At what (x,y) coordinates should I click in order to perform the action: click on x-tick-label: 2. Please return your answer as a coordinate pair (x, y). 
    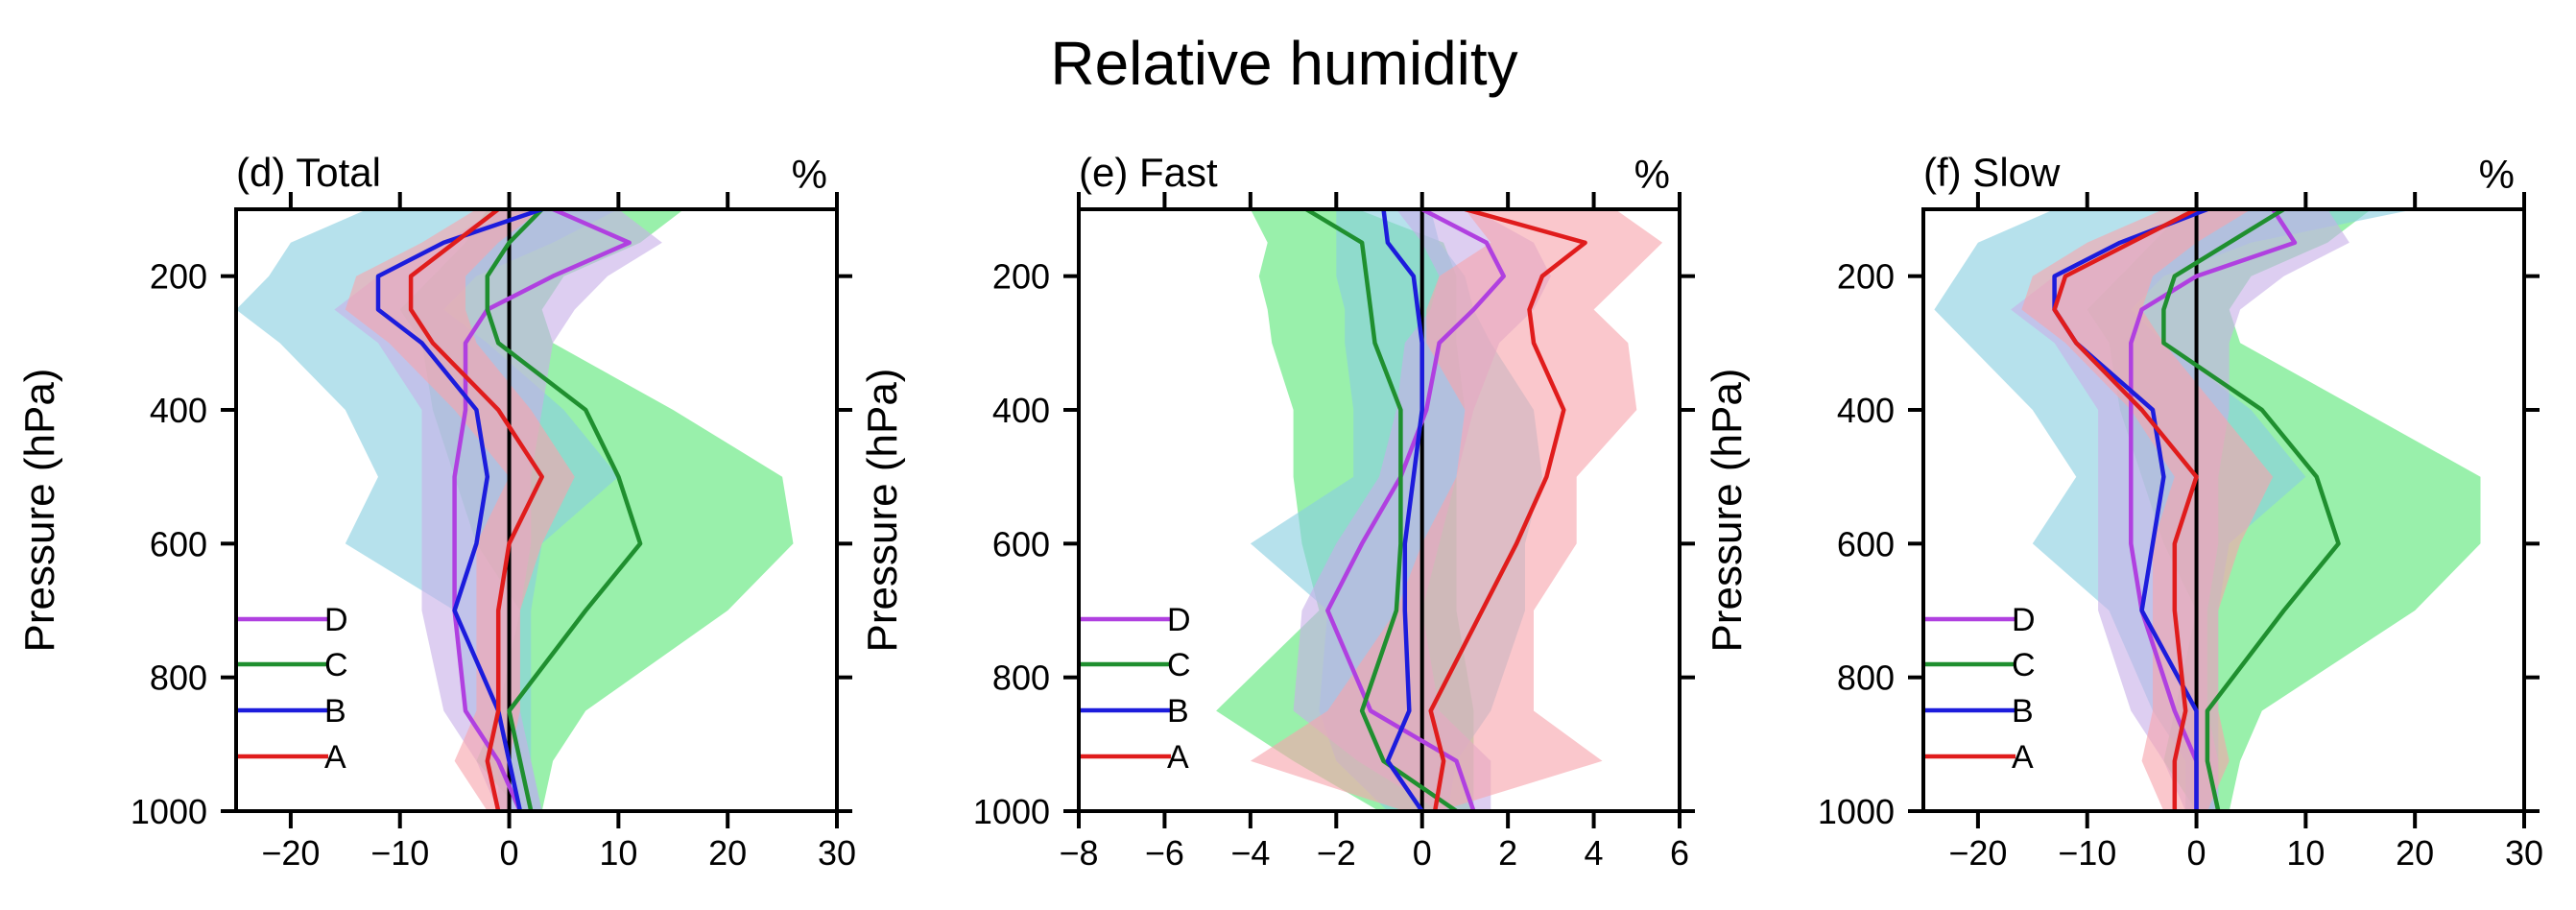
    Looking at the image, I should click on (1507, 853).